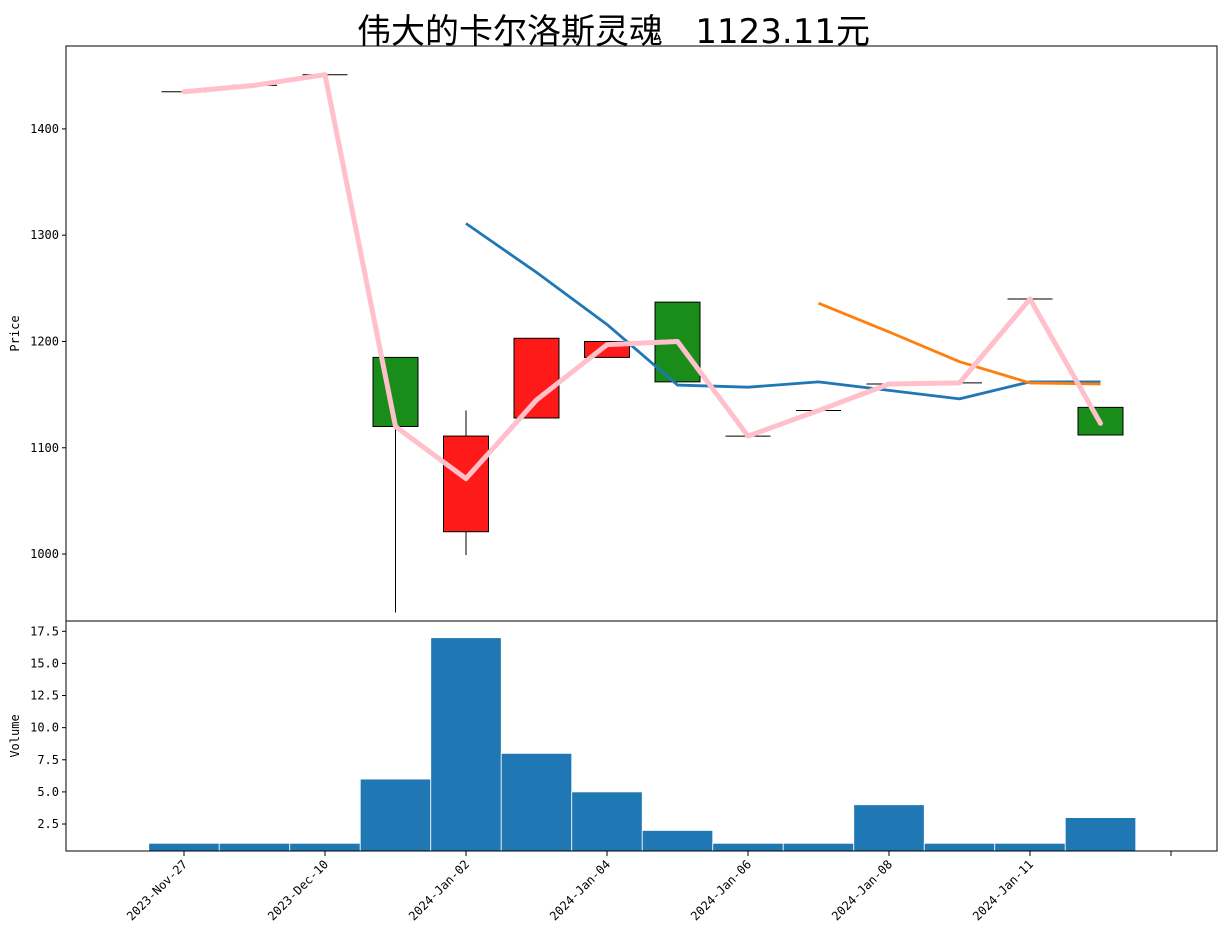 This screenshot has width=1227, height=934. I want to click on chart-title-text: 伟大的卡尔洛斯灵魂, so click(509, 32).